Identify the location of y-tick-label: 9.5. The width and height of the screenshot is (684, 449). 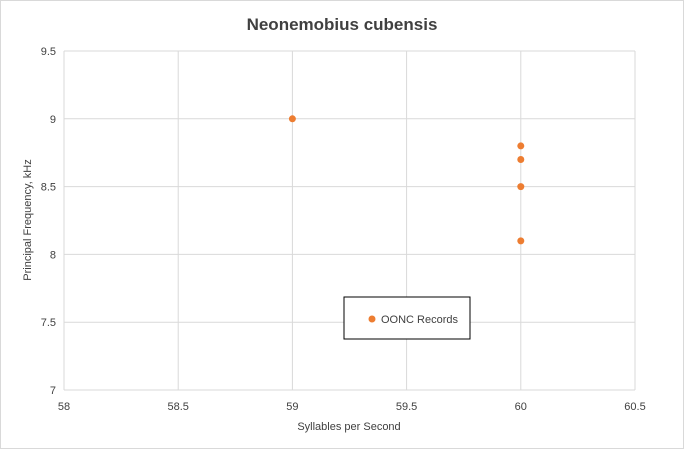
(48, 52).